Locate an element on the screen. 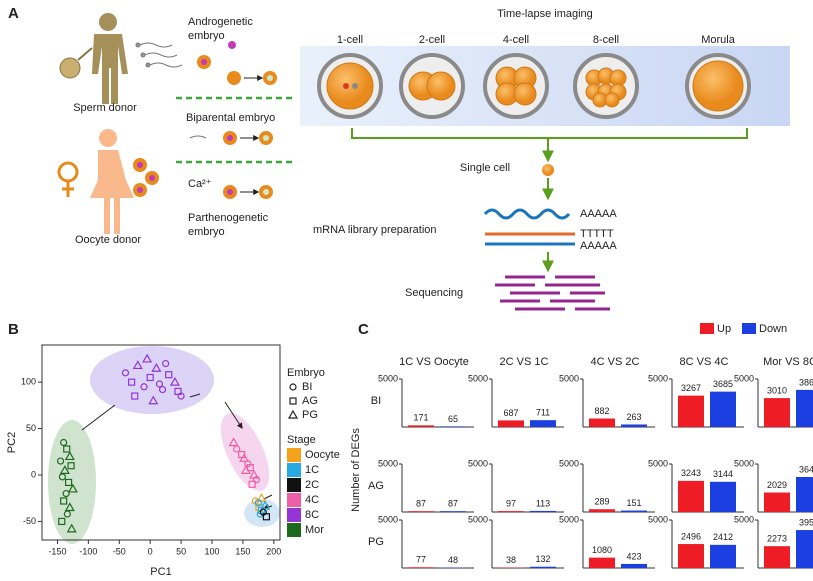  label: embryo is located at coordinates (206, 232).